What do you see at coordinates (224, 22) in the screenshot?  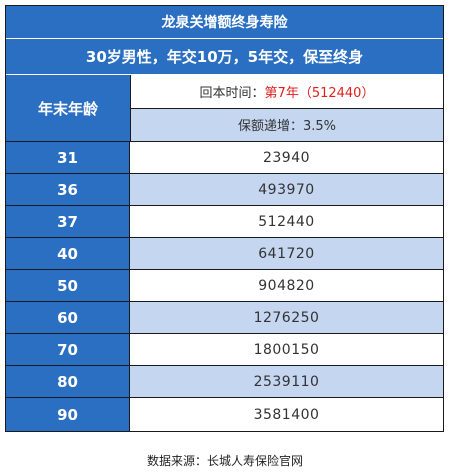 I see `table-title: 龙泉关增额终身寿险` at bounding box center [224, 22].